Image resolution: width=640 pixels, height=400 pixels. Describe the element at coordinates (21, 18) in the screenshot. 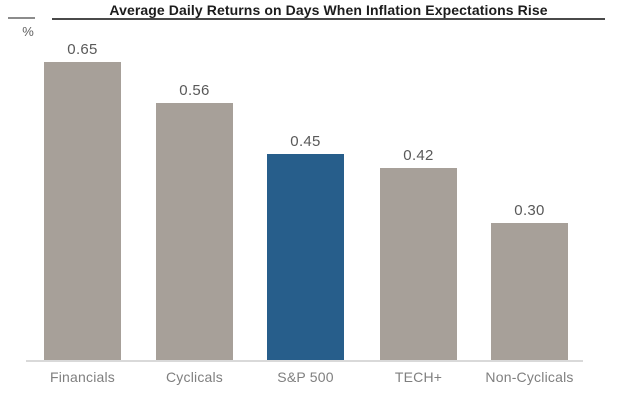

I see `unit-rule` at that location.